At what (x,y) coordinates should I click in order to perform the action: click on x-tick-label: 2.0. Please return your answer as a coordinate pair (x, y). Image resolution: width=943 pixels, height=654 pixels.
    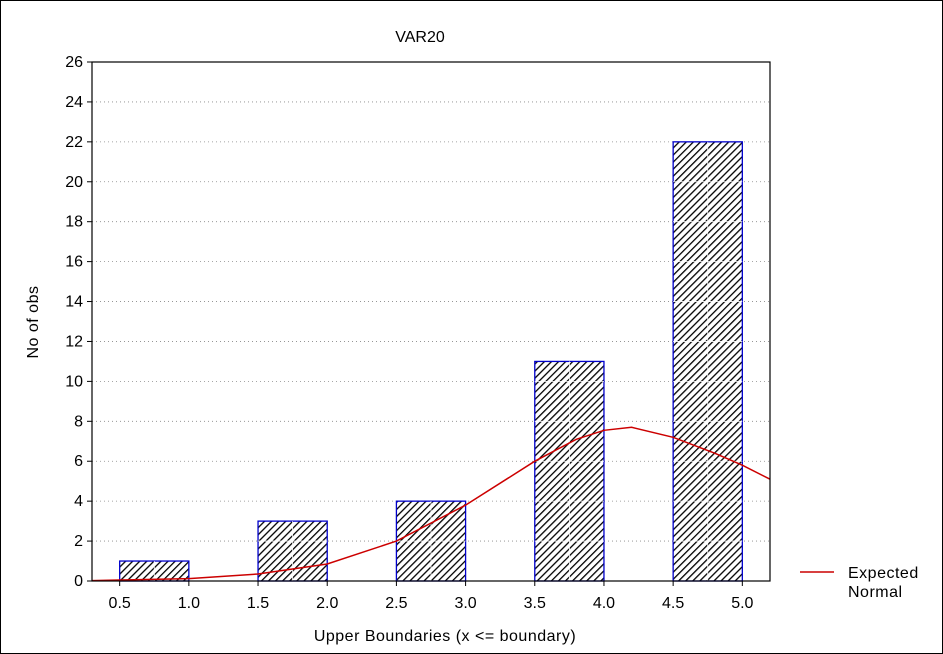
    Looking at the image, I should click on (327, 603).